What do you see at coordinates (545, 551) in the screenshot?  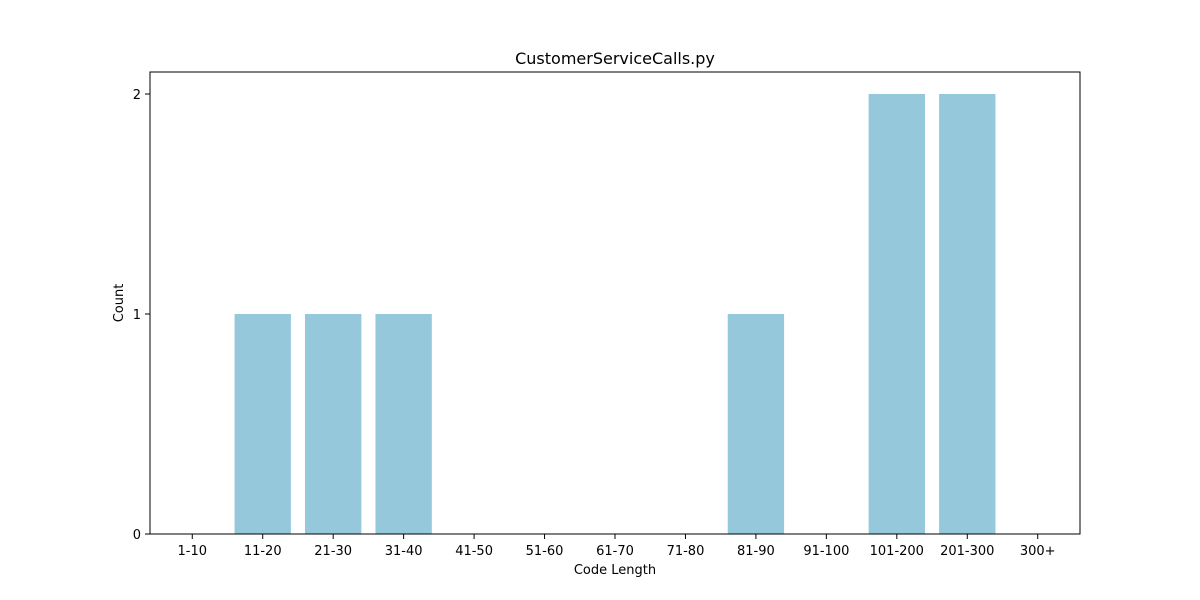 I see `x-tick-label: 51-60` at bounding box center [545, 551].